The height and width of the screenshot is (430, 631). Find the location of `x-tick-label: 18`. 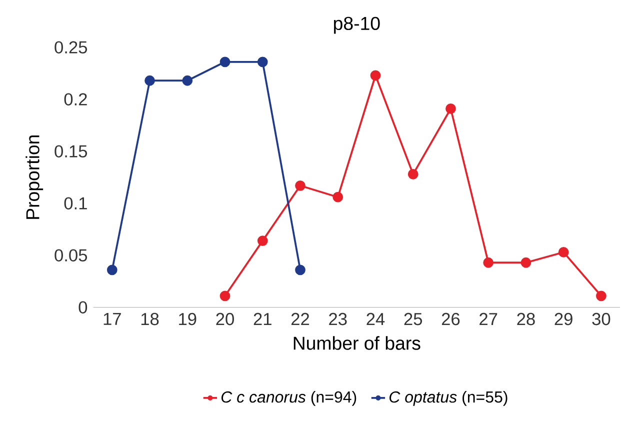

x-tick-label: 18 is located at coordinates (150, 319).